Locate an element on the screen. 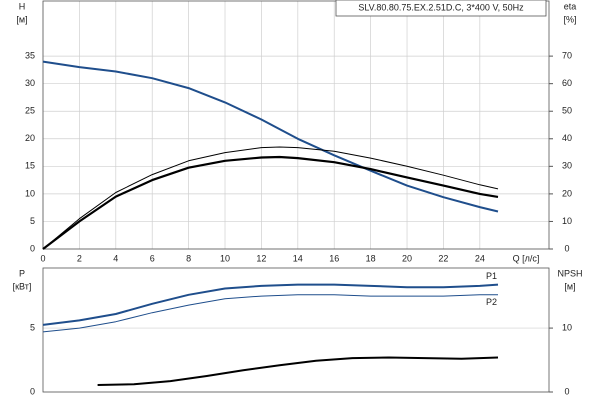 This screenshot has width=600, height=400. y-tick-label: 35 is located at coordinates (30, 55).